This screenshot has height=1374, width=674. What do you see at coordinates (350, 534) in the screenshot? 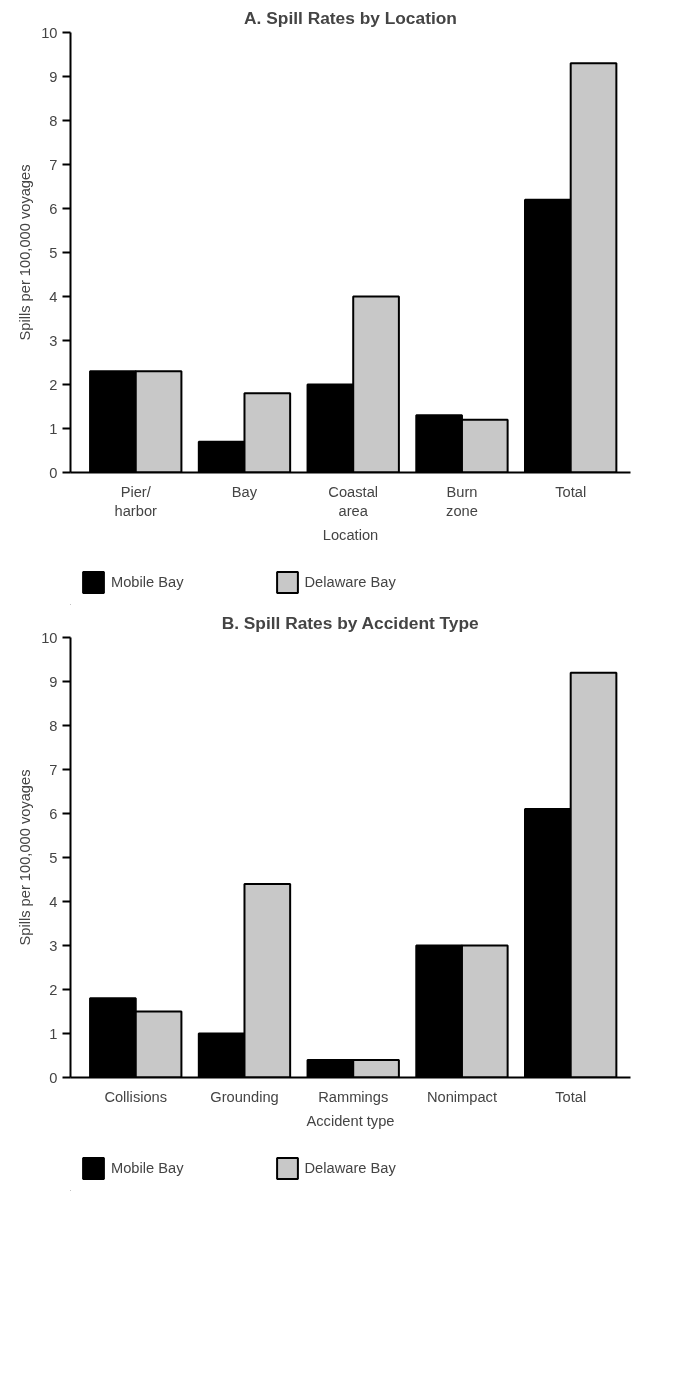
I see `x-axis-title: Location` at bounding box center [350, 534].